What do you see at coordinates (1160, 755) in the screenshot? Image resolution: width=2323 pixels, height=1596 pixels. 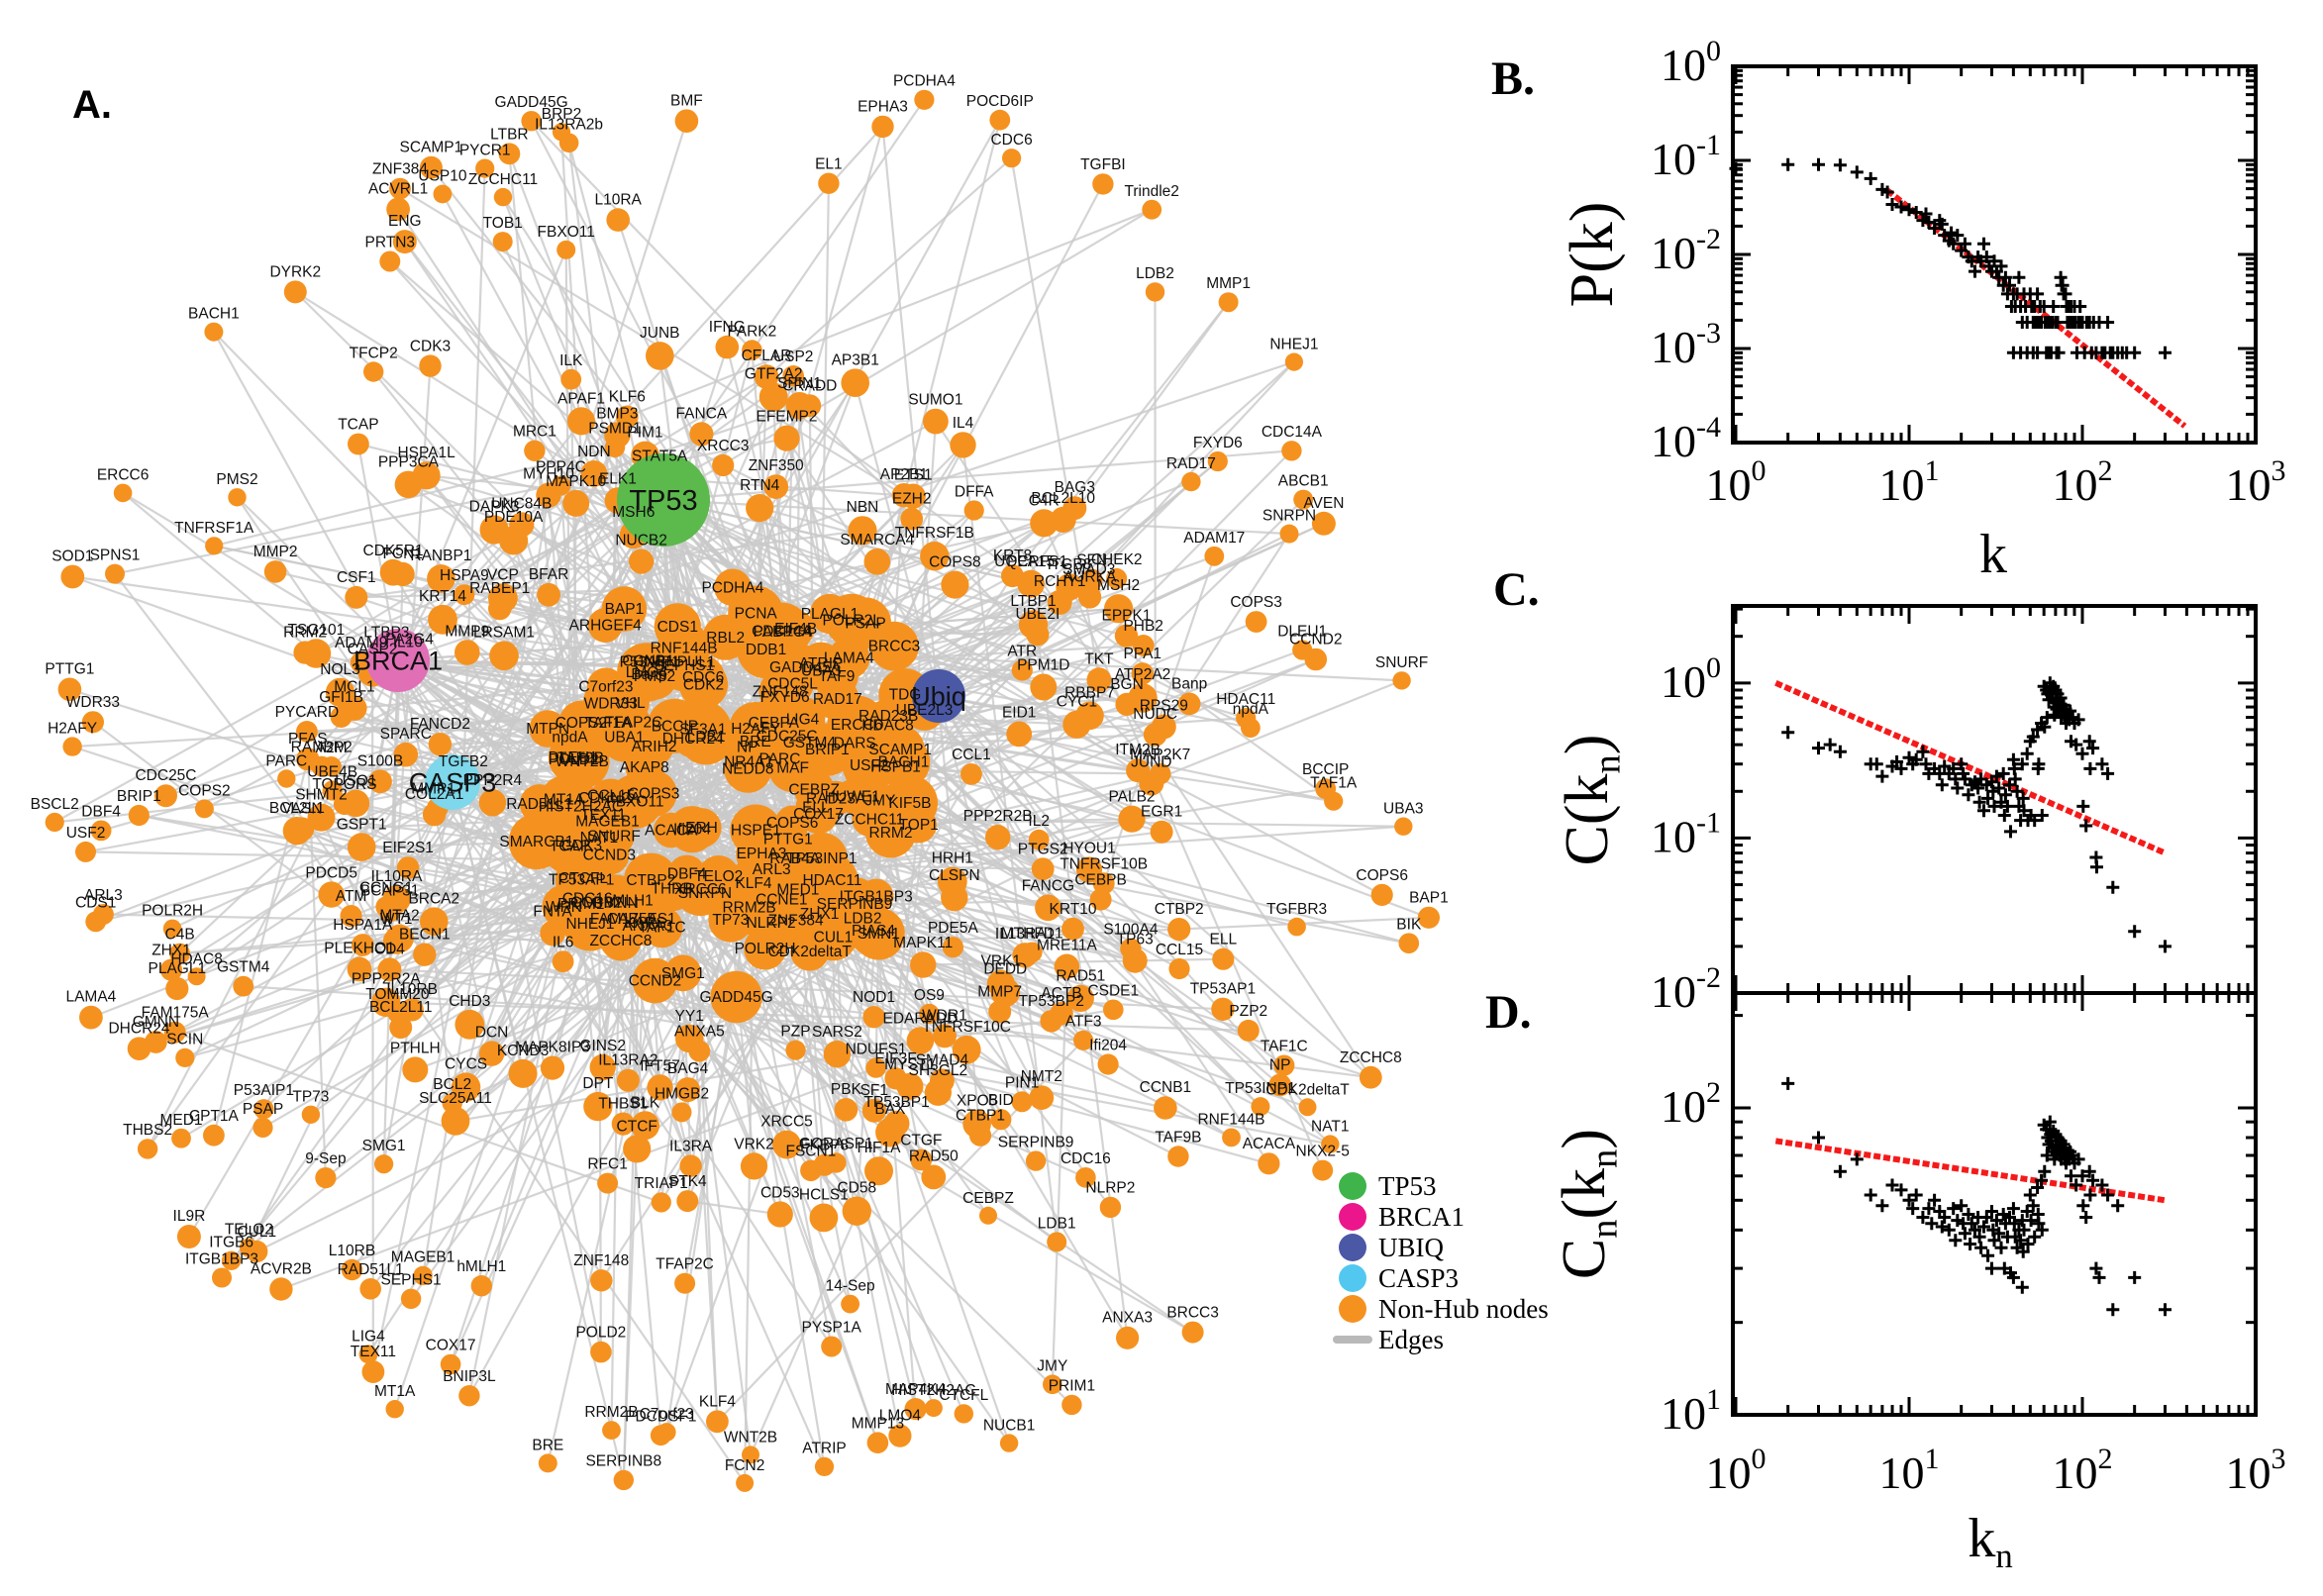 I see `svg-text: MAP2K7` at bounding box center [1160, 755].